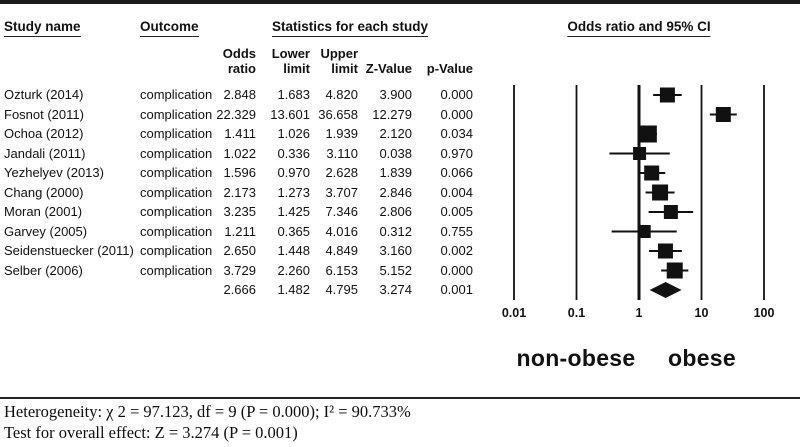 Image resolution: width=800 pixels, height=447 pixels. I want to click on subheader-z-value: Z-Value, so click(382, 61).